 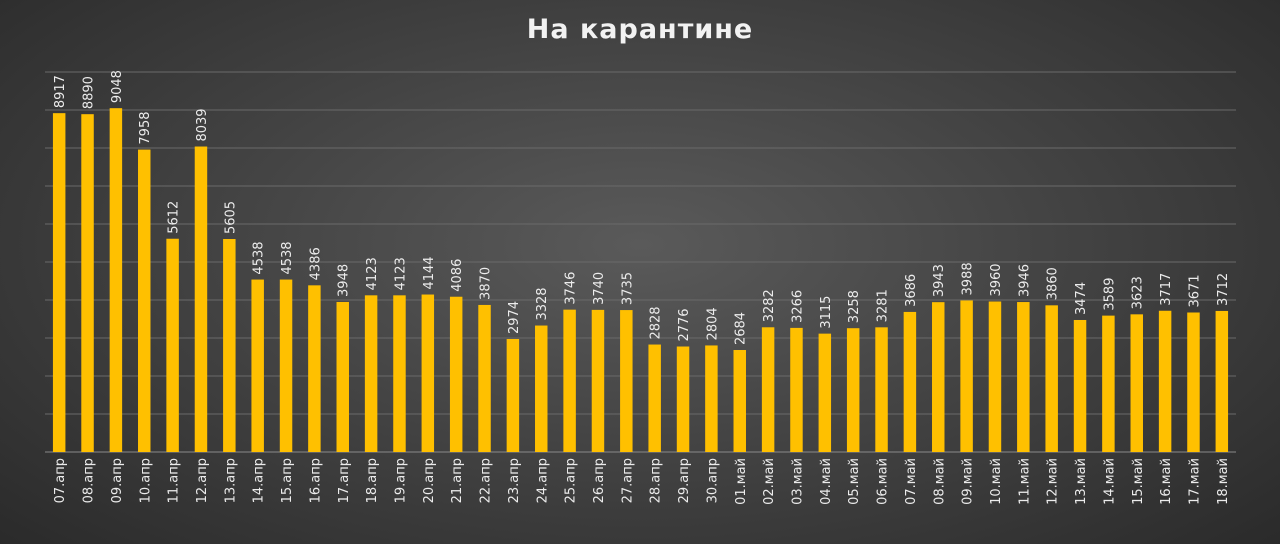 What do you see at coordinates (1024, 280) in the screenshot?
I see `data-label: 3946` at bounding box center [1024, 280].